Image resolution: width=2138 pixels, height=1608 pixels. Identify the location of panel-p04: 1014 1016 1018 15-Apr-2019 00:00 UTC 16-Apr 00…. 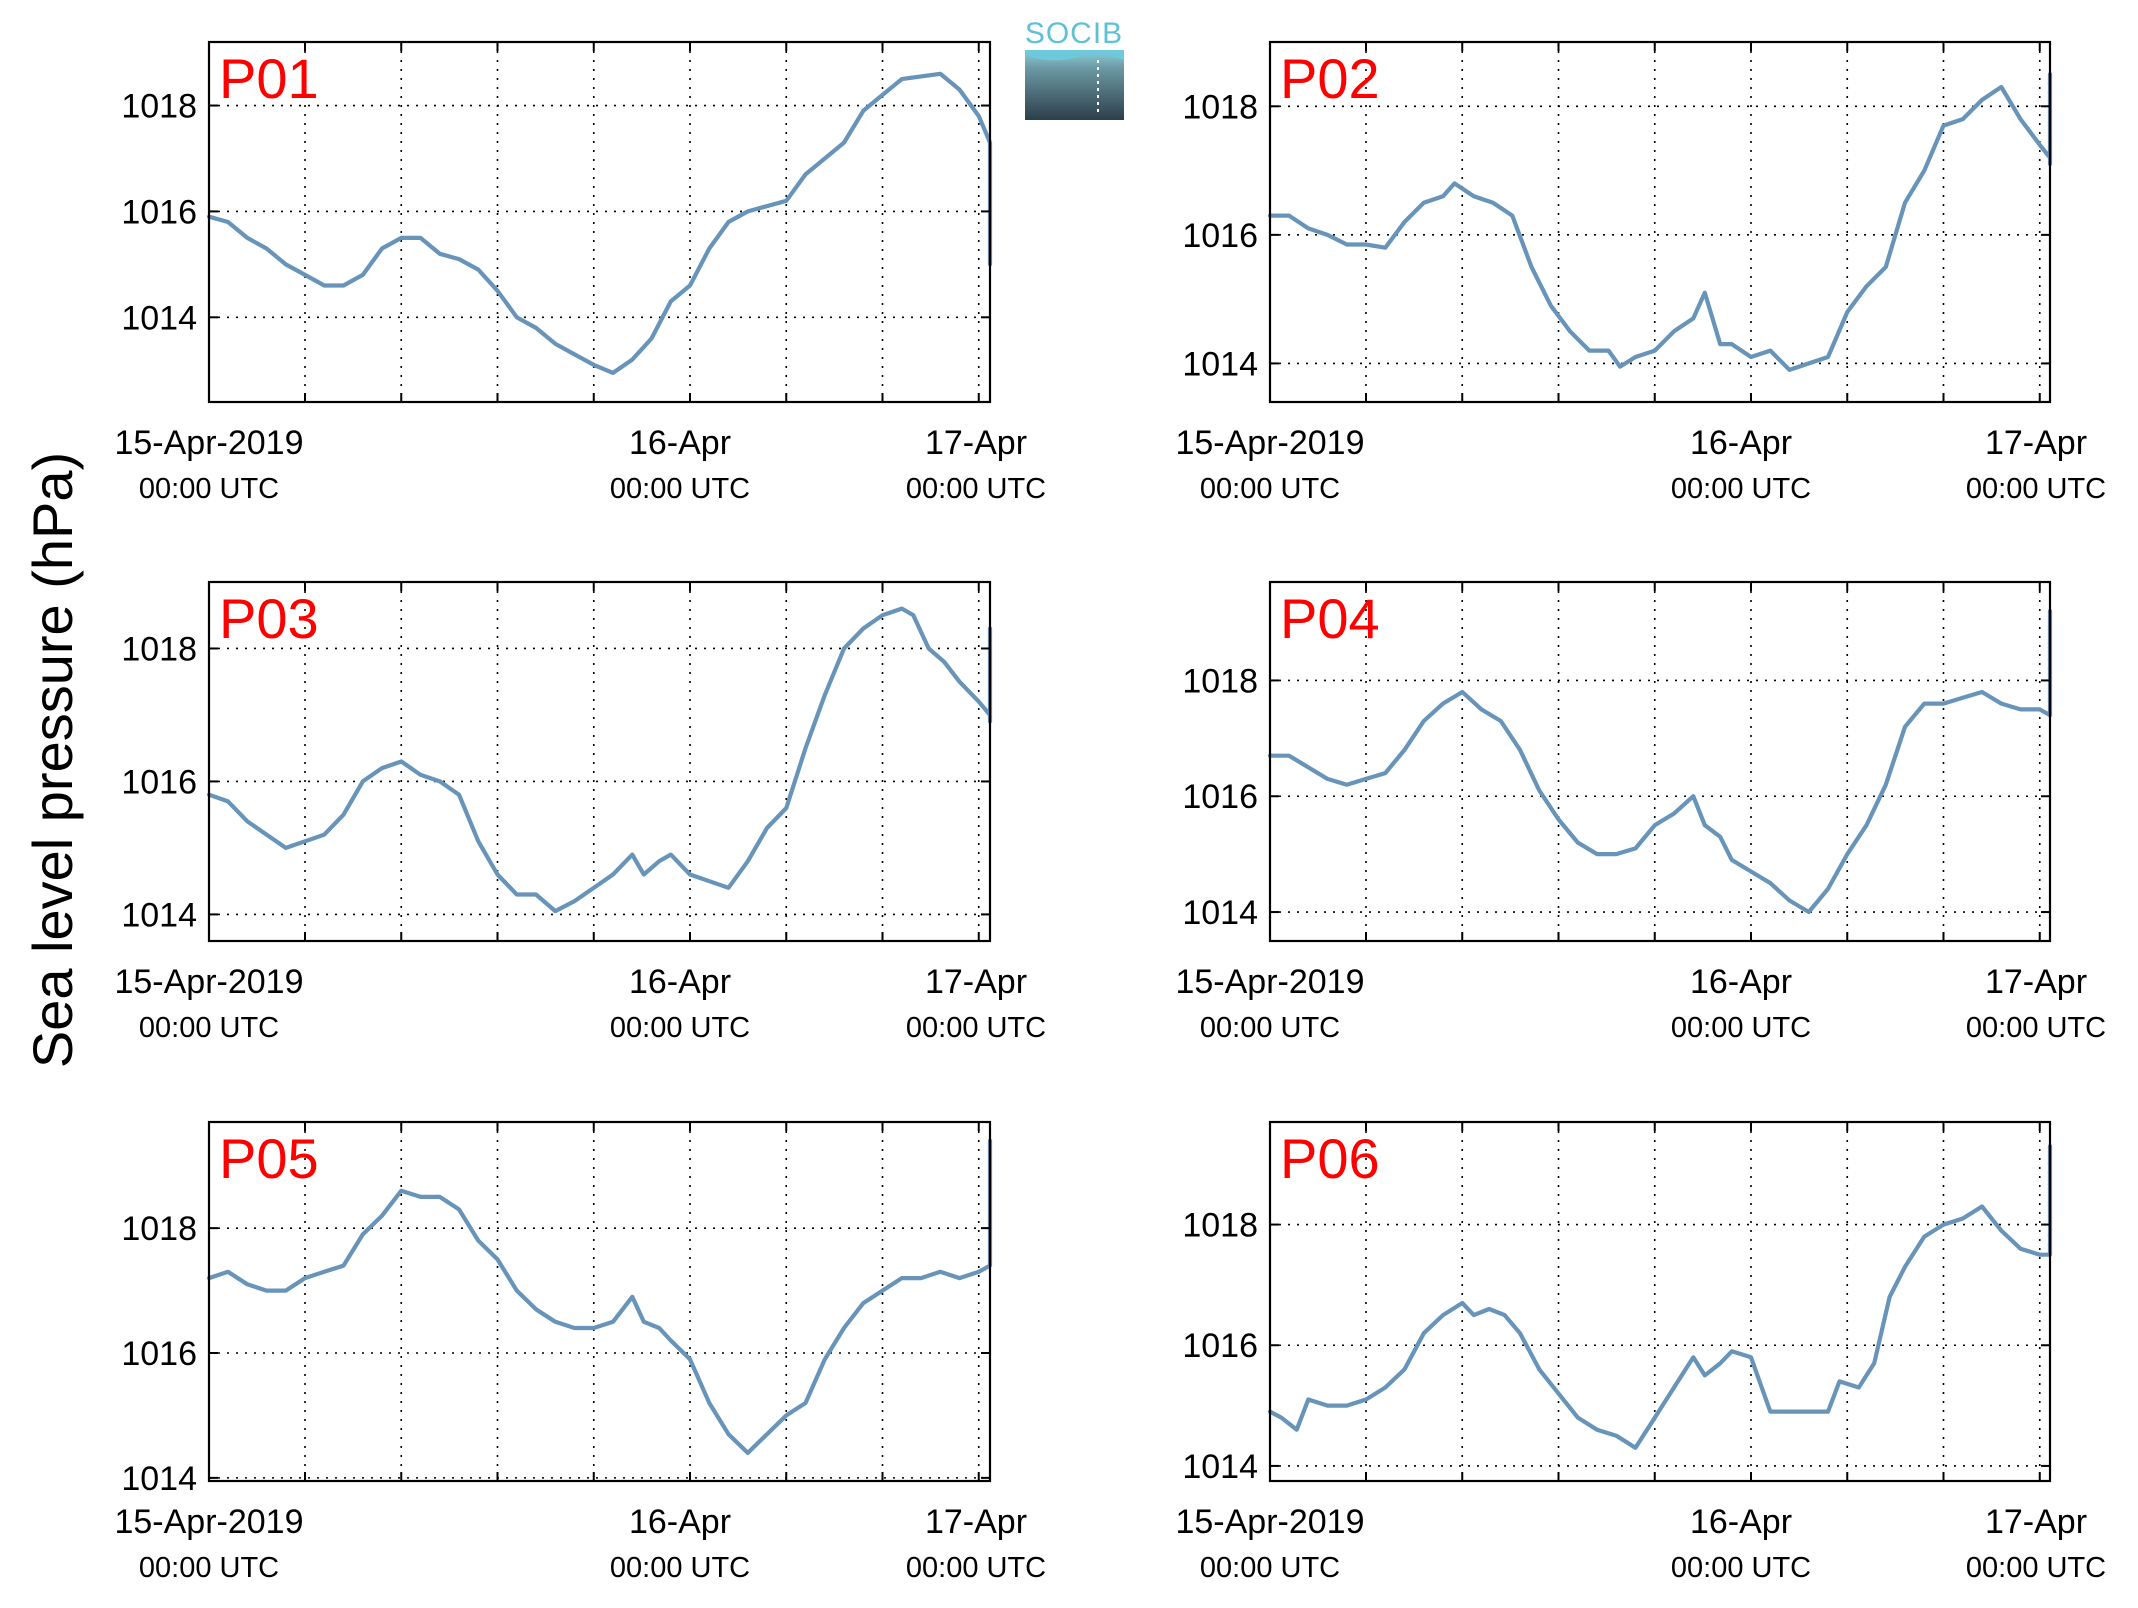
(1640, 812).